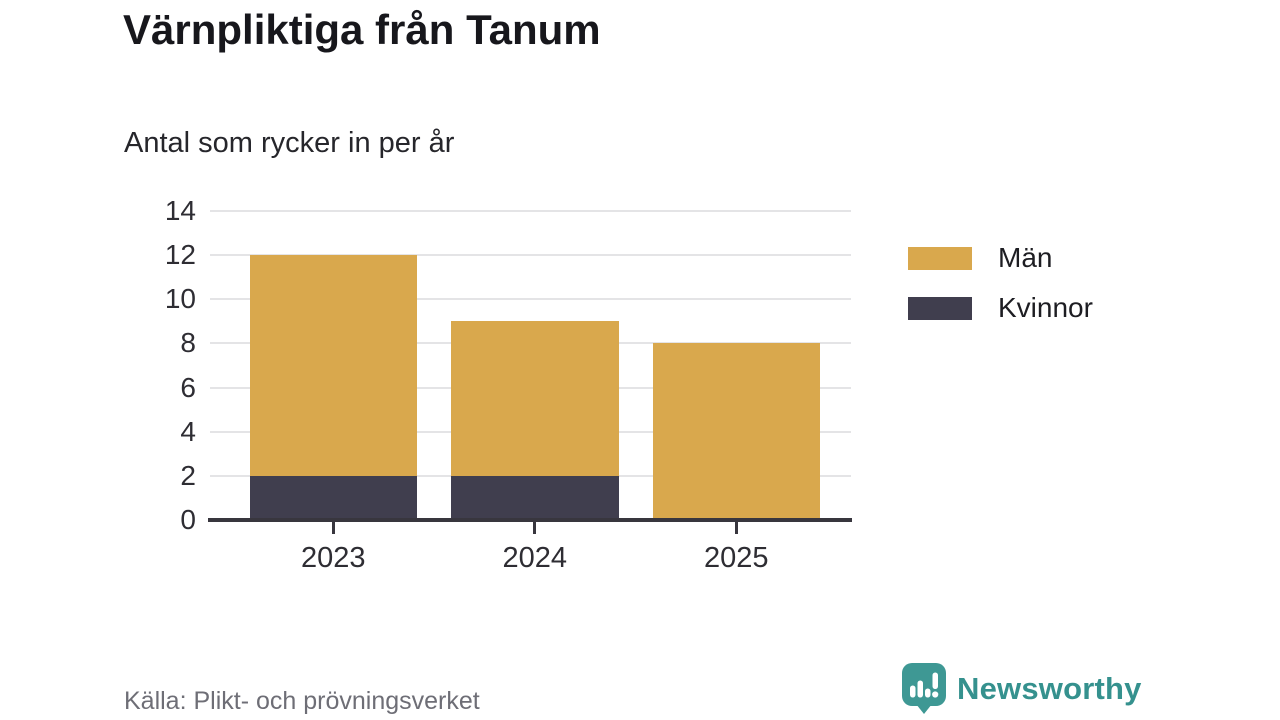 The height and width of the screenshot is (720, 1280). I want to click on x-tick-label-2023: 2023, so click(333, 558).